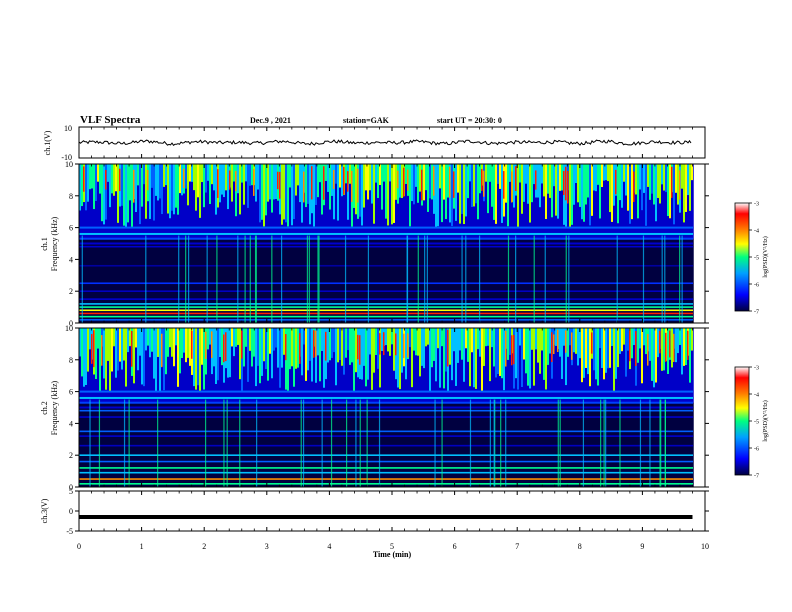 The width and height of the screenshot is (792, 612). What do you see at coordinates (765, 256) in the screenshot?
I see `ch1-colorbar-label: log(PSD)(V²/Hz)` at bounding box center [765, 256].